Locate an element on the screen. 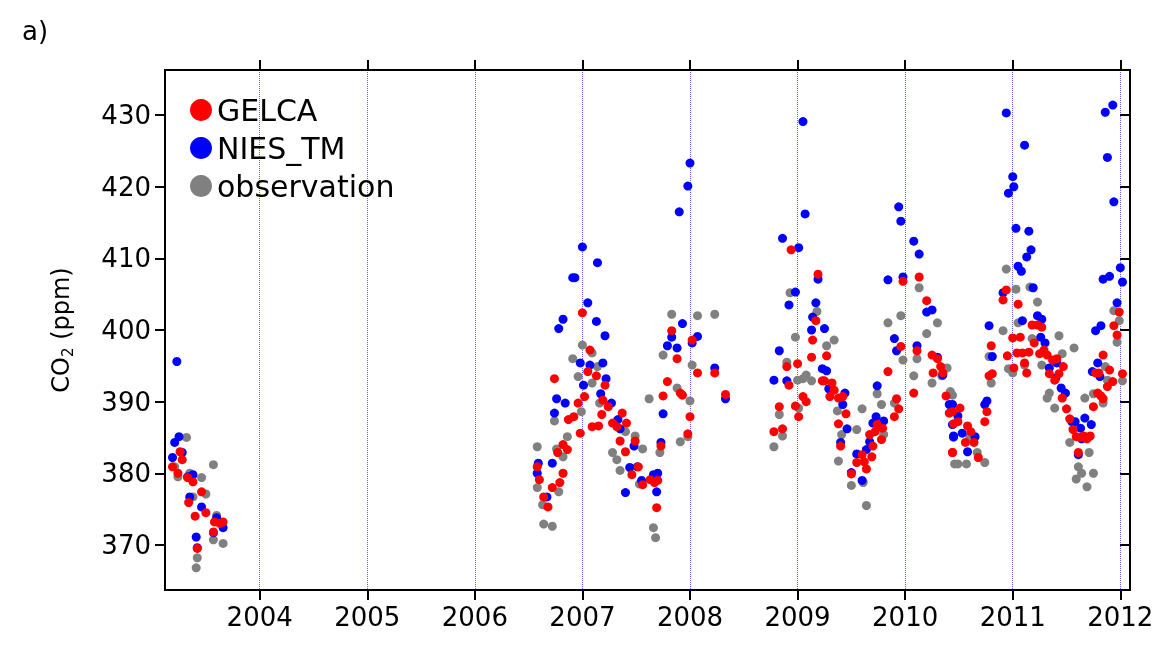 This screenshot has height=671, width=1165. legend-label: observation is located at coordinates (306, 186).